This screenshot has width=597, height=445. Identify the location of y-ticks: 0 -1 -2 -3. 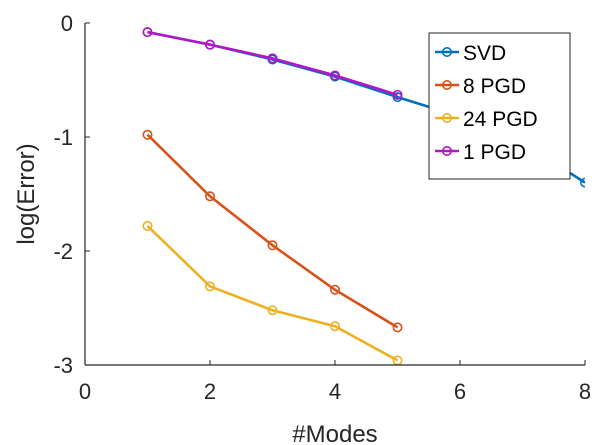
(71, 194).